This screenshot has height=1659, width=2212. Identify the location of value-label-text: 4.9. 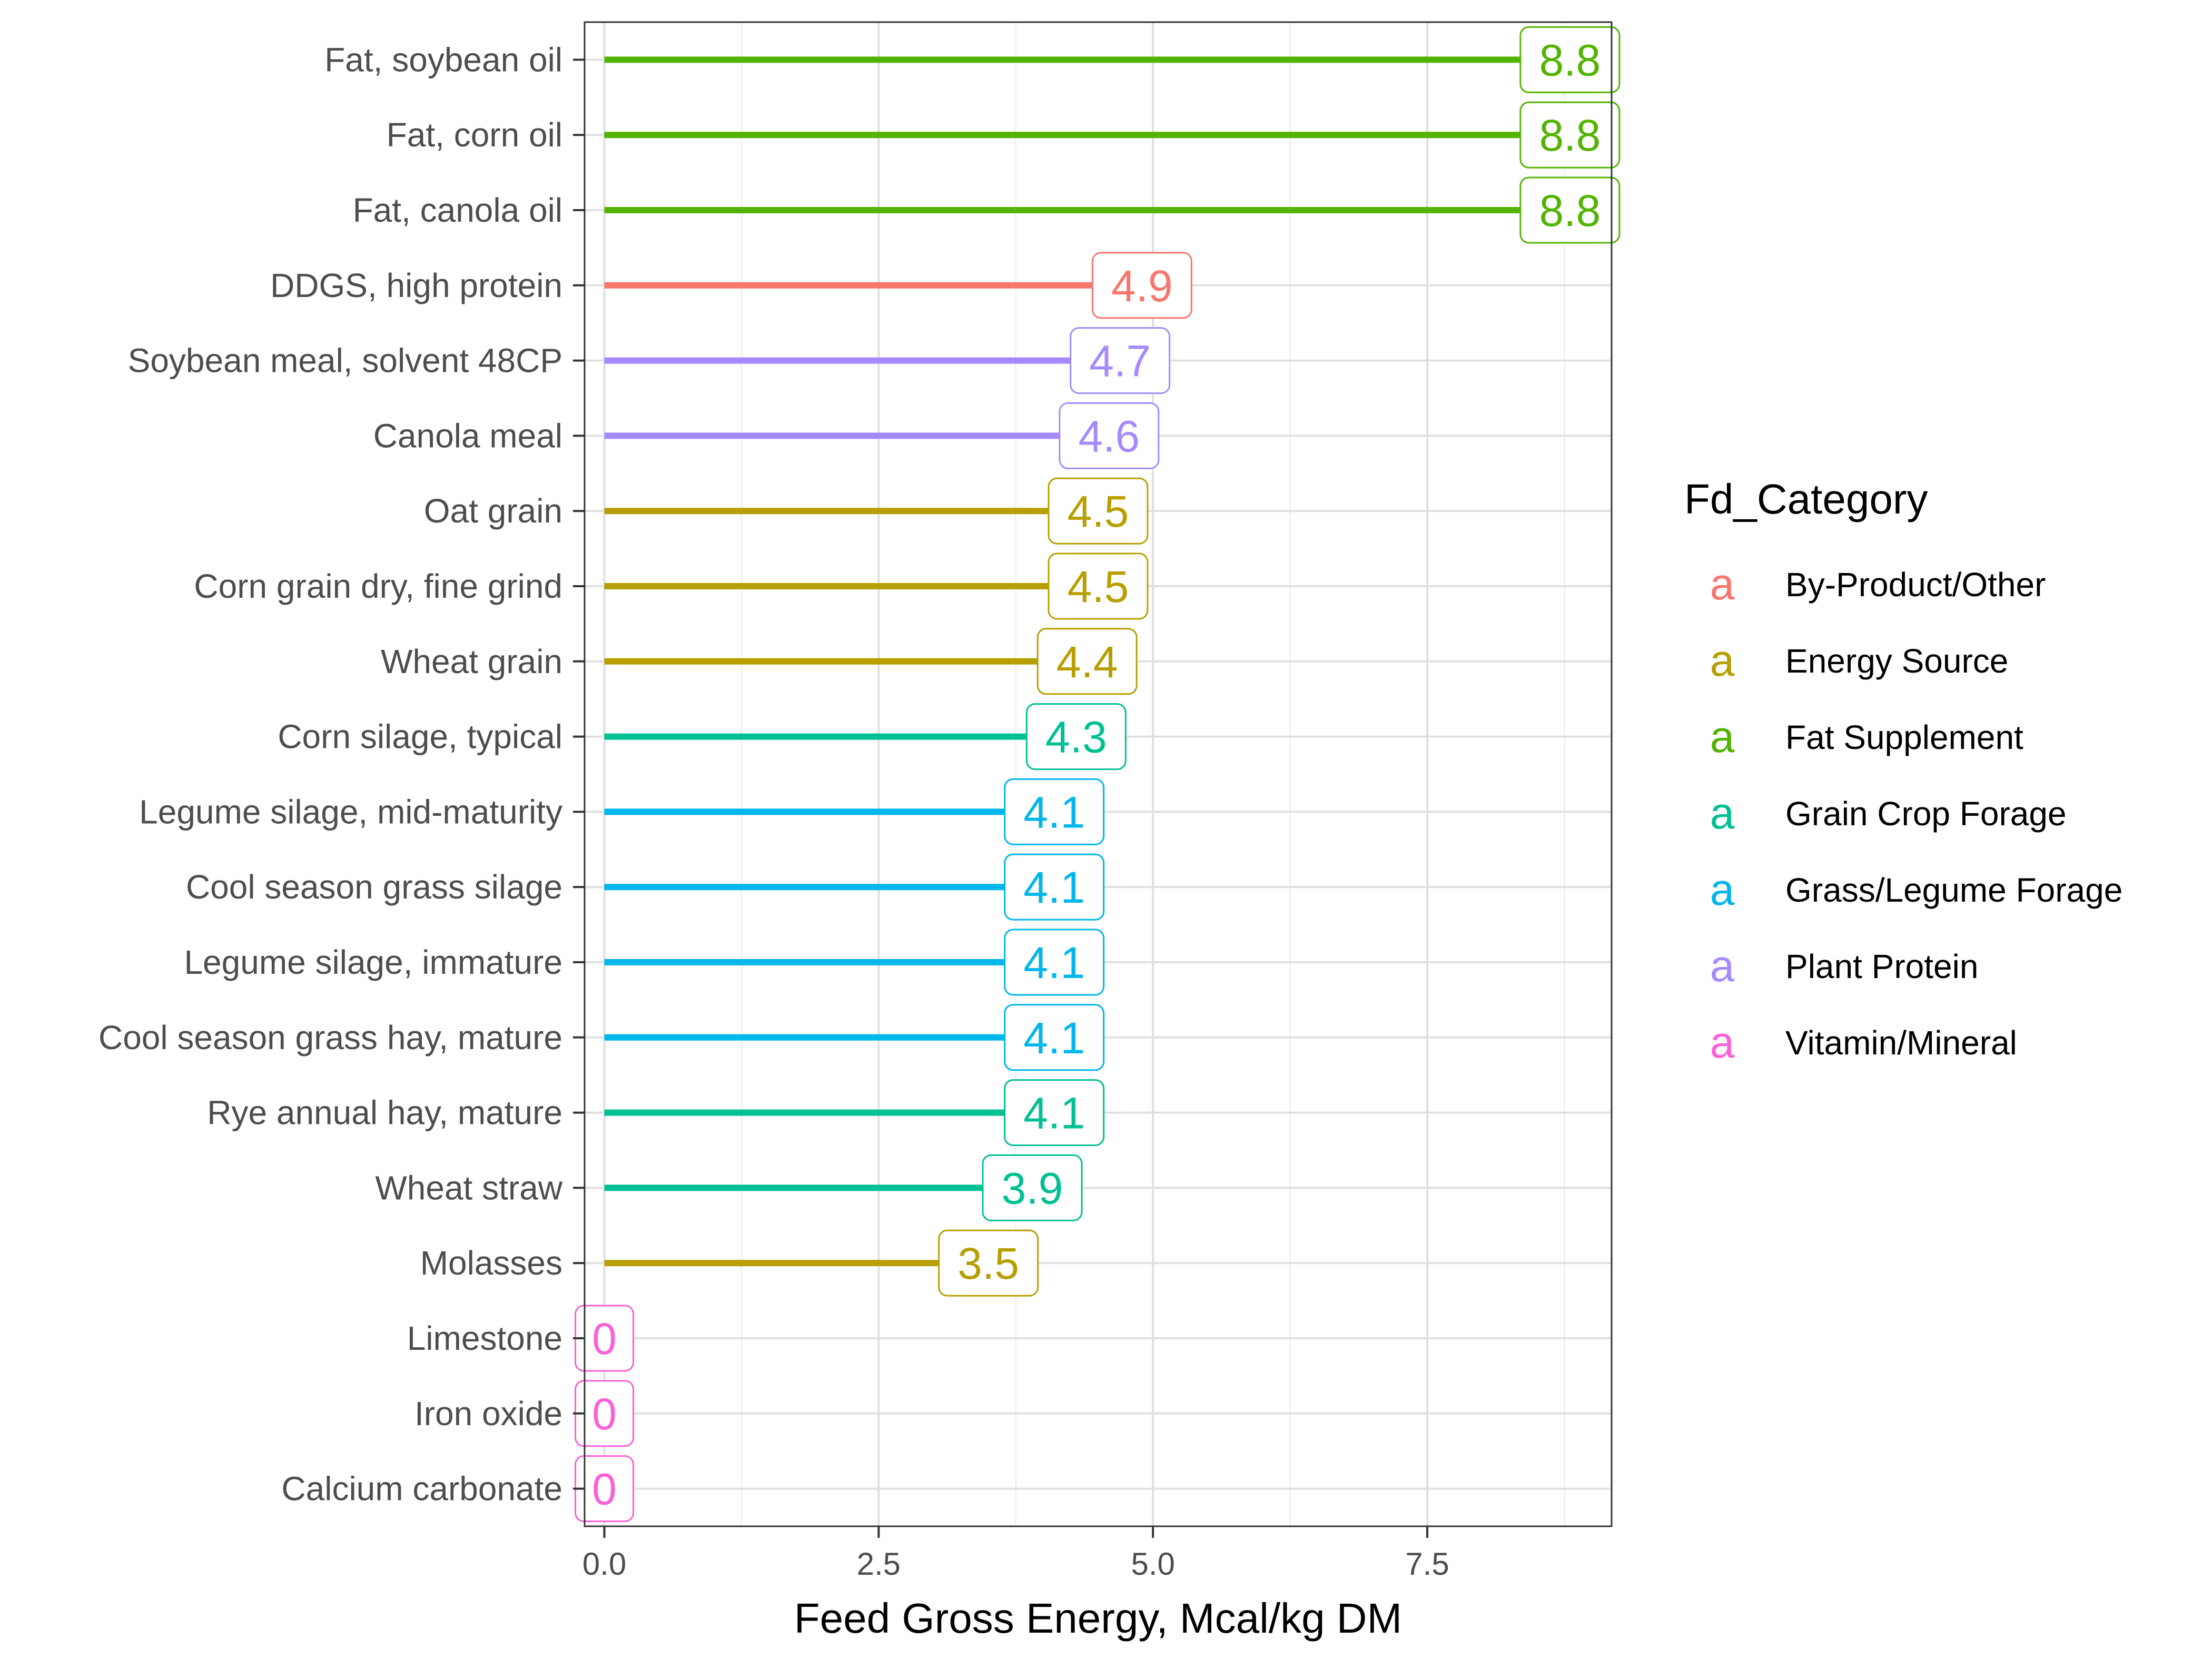
(1142, 286).